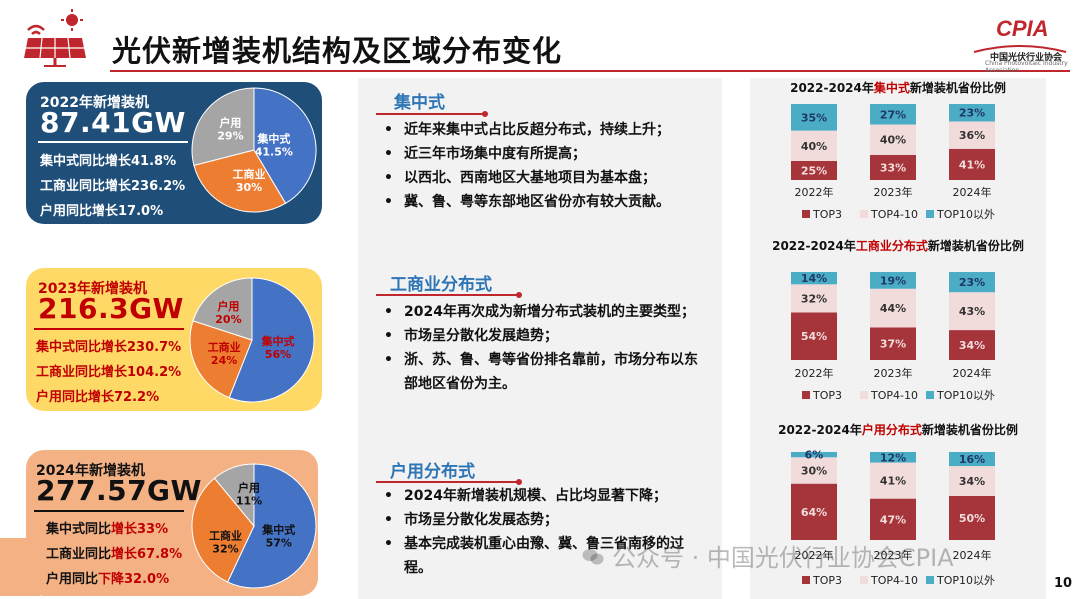 The image size is (1080, 599). I want to click on bullet-item: 近年来集中式占比反超分布式，持续上升；, so click(548, 130).